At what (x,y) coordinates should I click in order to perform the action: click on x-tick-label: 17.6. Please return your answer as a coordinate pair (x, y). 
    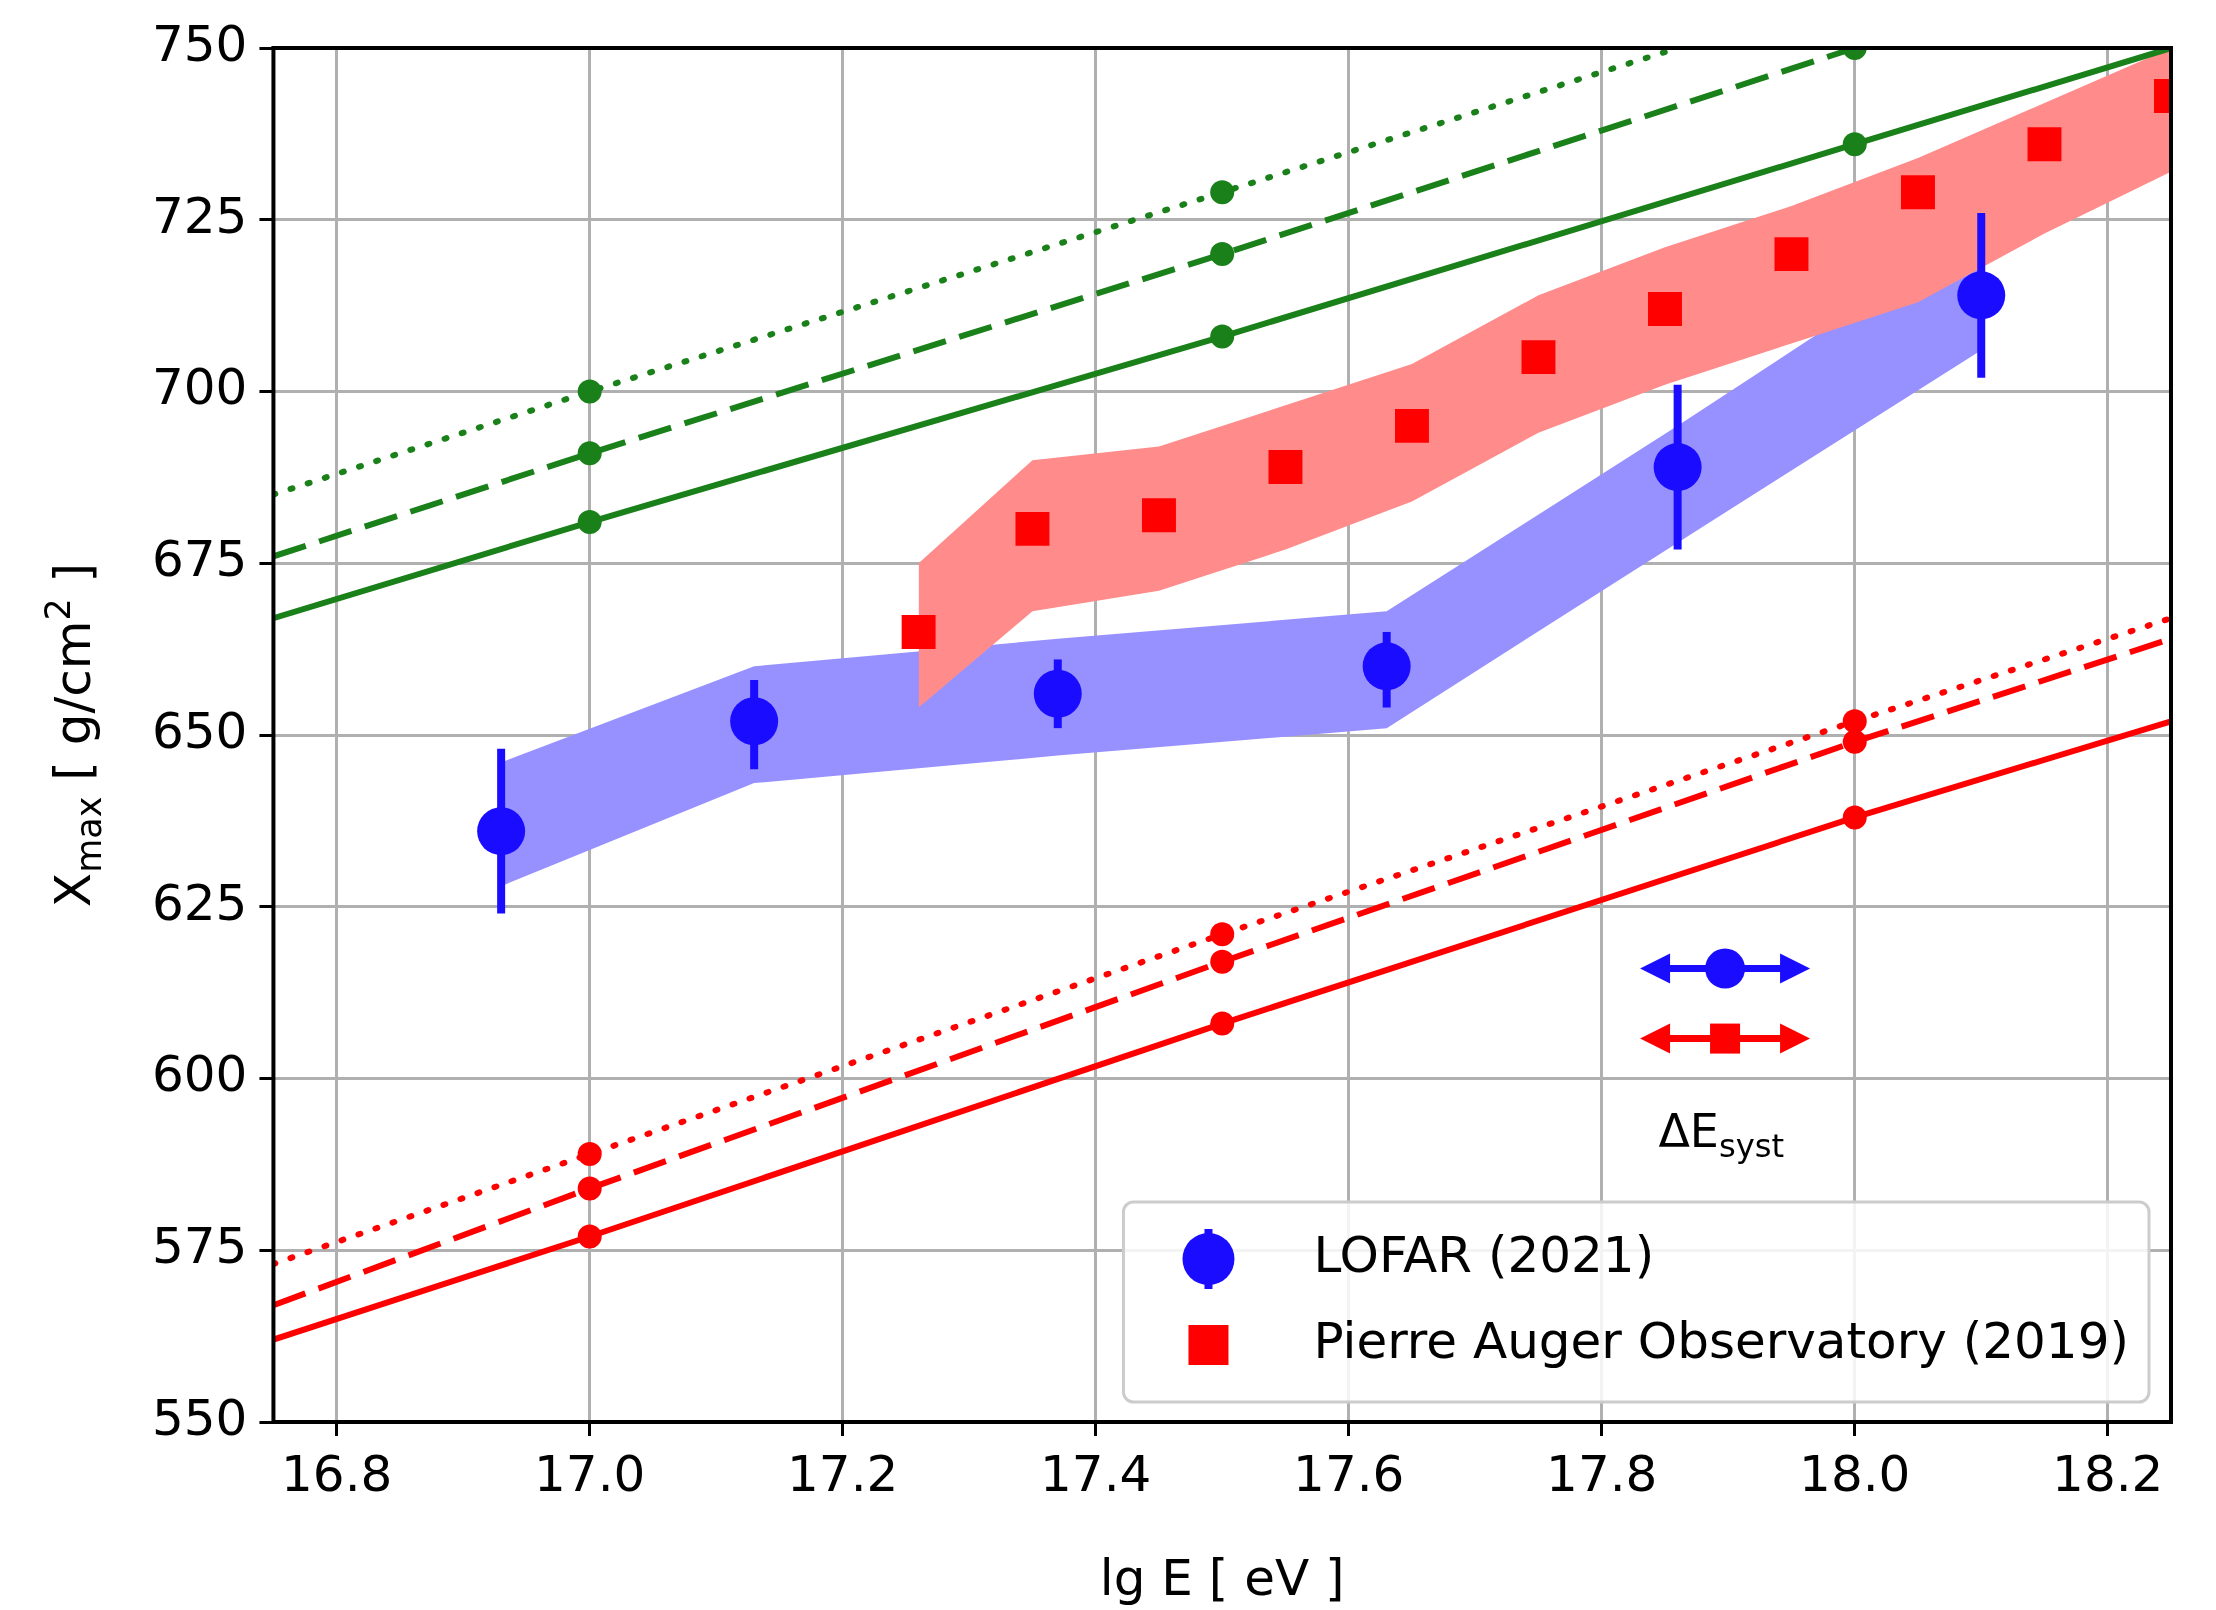
    Looking at the image, I should click on (1349, 1473).